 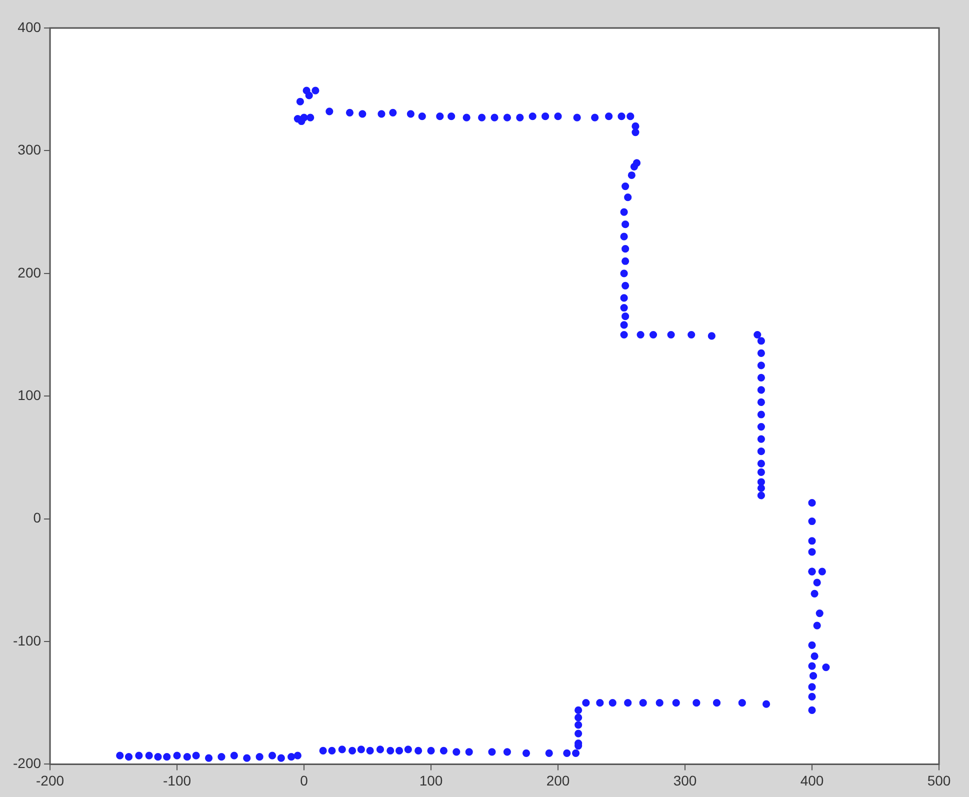 I want to click on y-tick-label: 400, so click(x=30, y=26).